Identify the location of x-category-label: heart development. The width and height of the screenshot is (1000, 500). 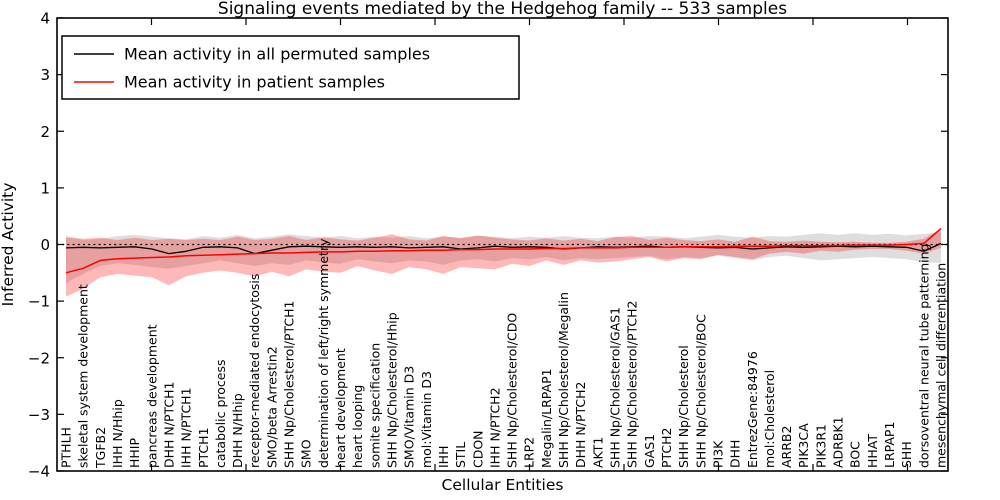
(340, 408).